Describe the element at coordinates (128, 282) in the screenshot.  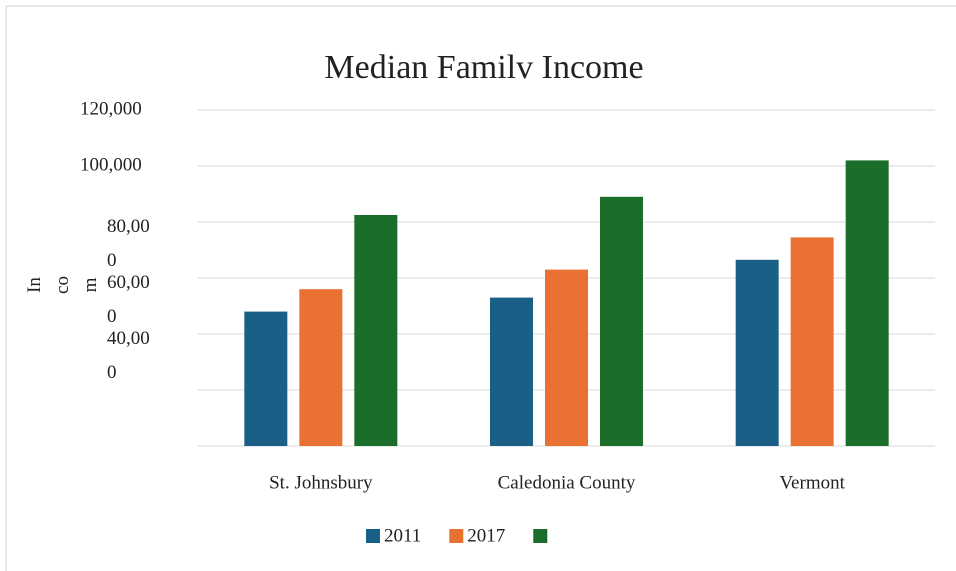
I see `y-tick-label-line: 60,00` at that location.